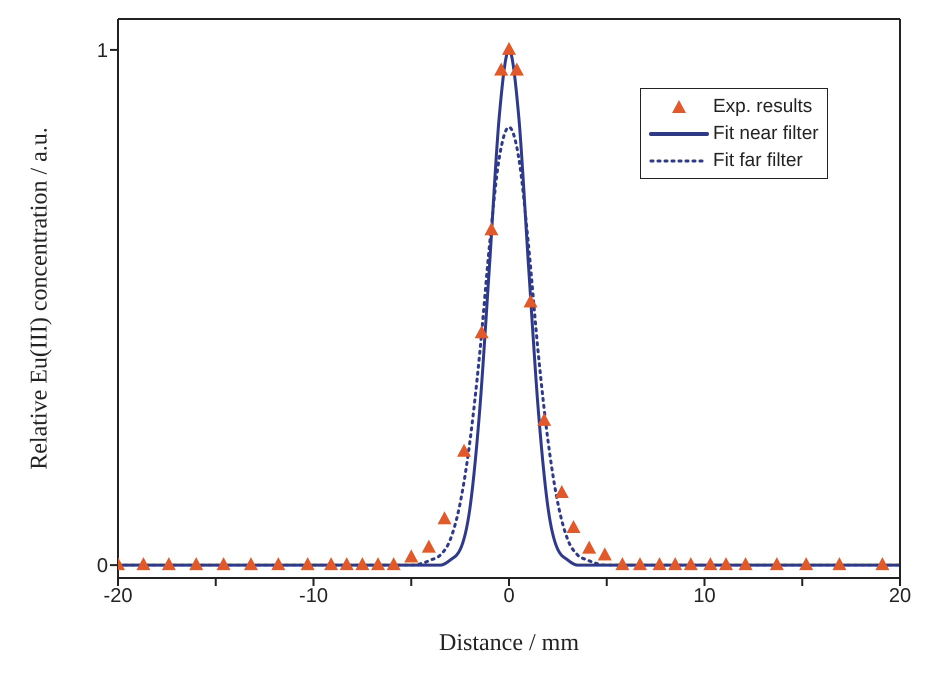 The image size is (935, 675). What do you see at coordinates (762, 107) in the screenshot?
I see `legend-label: Exp. results` at bounding box center [762, 107].